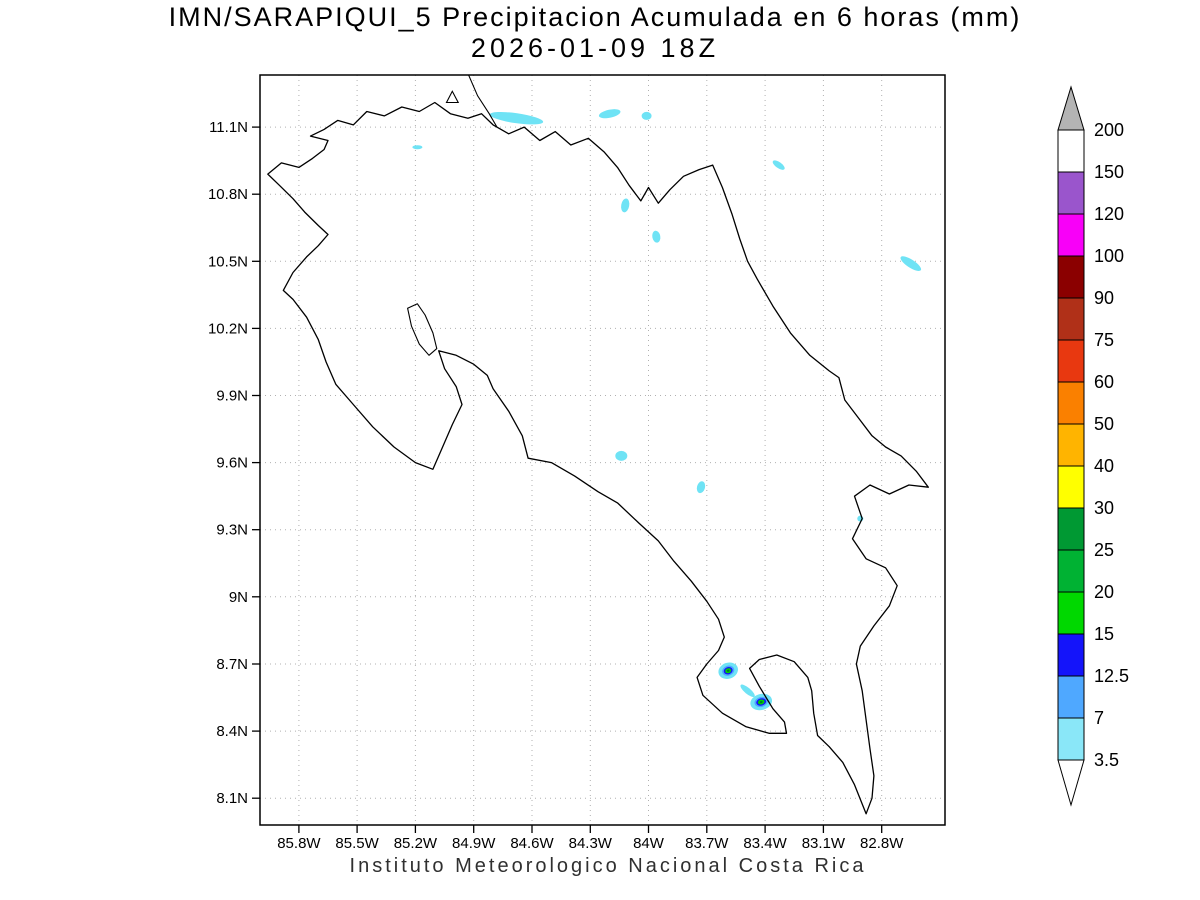 Image resolution: width=1200 pixels, height=900 pixels. I want to click on lon-tick-label: 83.4W, so click(765, 843).